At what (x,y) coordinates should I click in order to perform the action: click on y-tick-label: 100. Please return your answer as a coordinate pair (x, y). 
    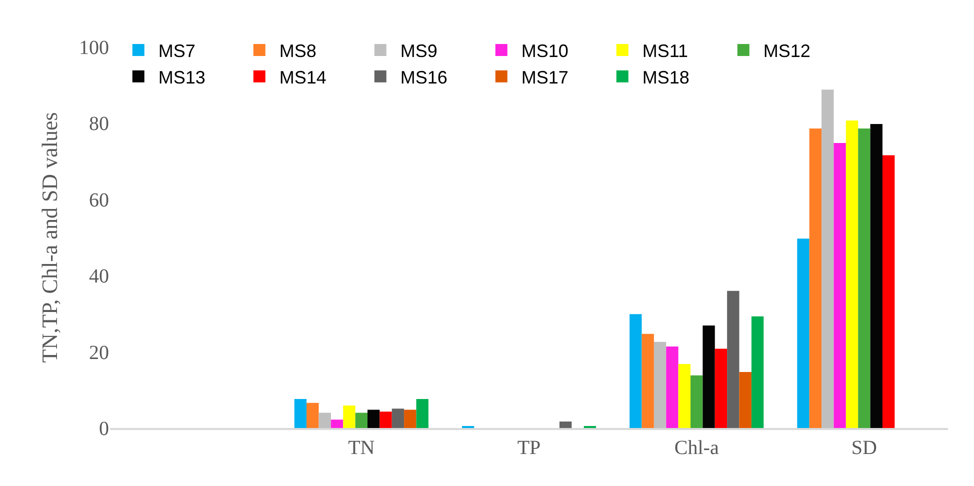
    Looking at the image, I should click on (94, 48).